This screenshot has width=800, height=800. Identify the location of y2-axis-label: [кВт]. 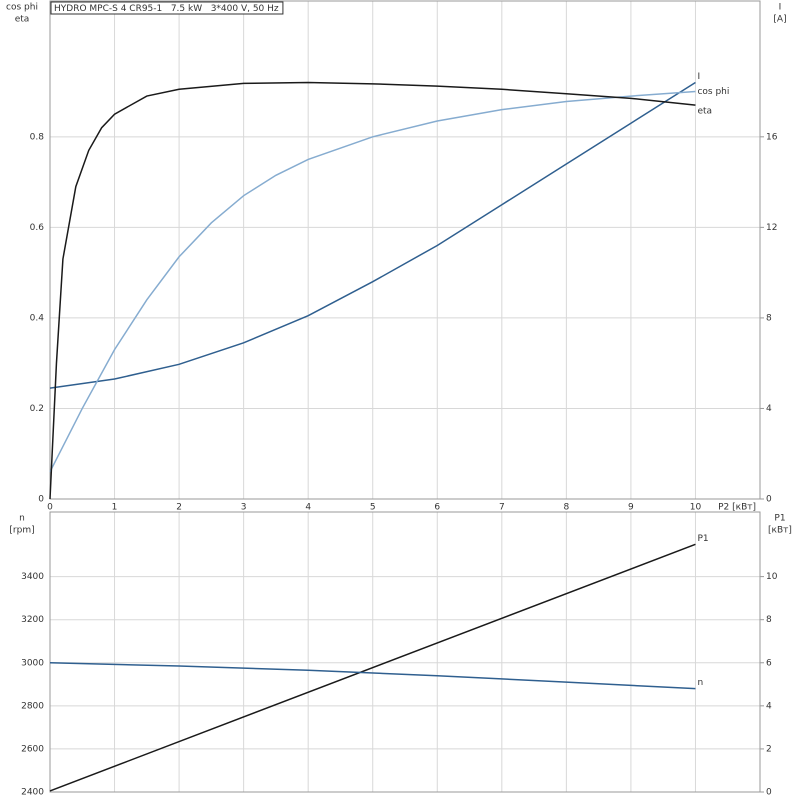
(780, 531).